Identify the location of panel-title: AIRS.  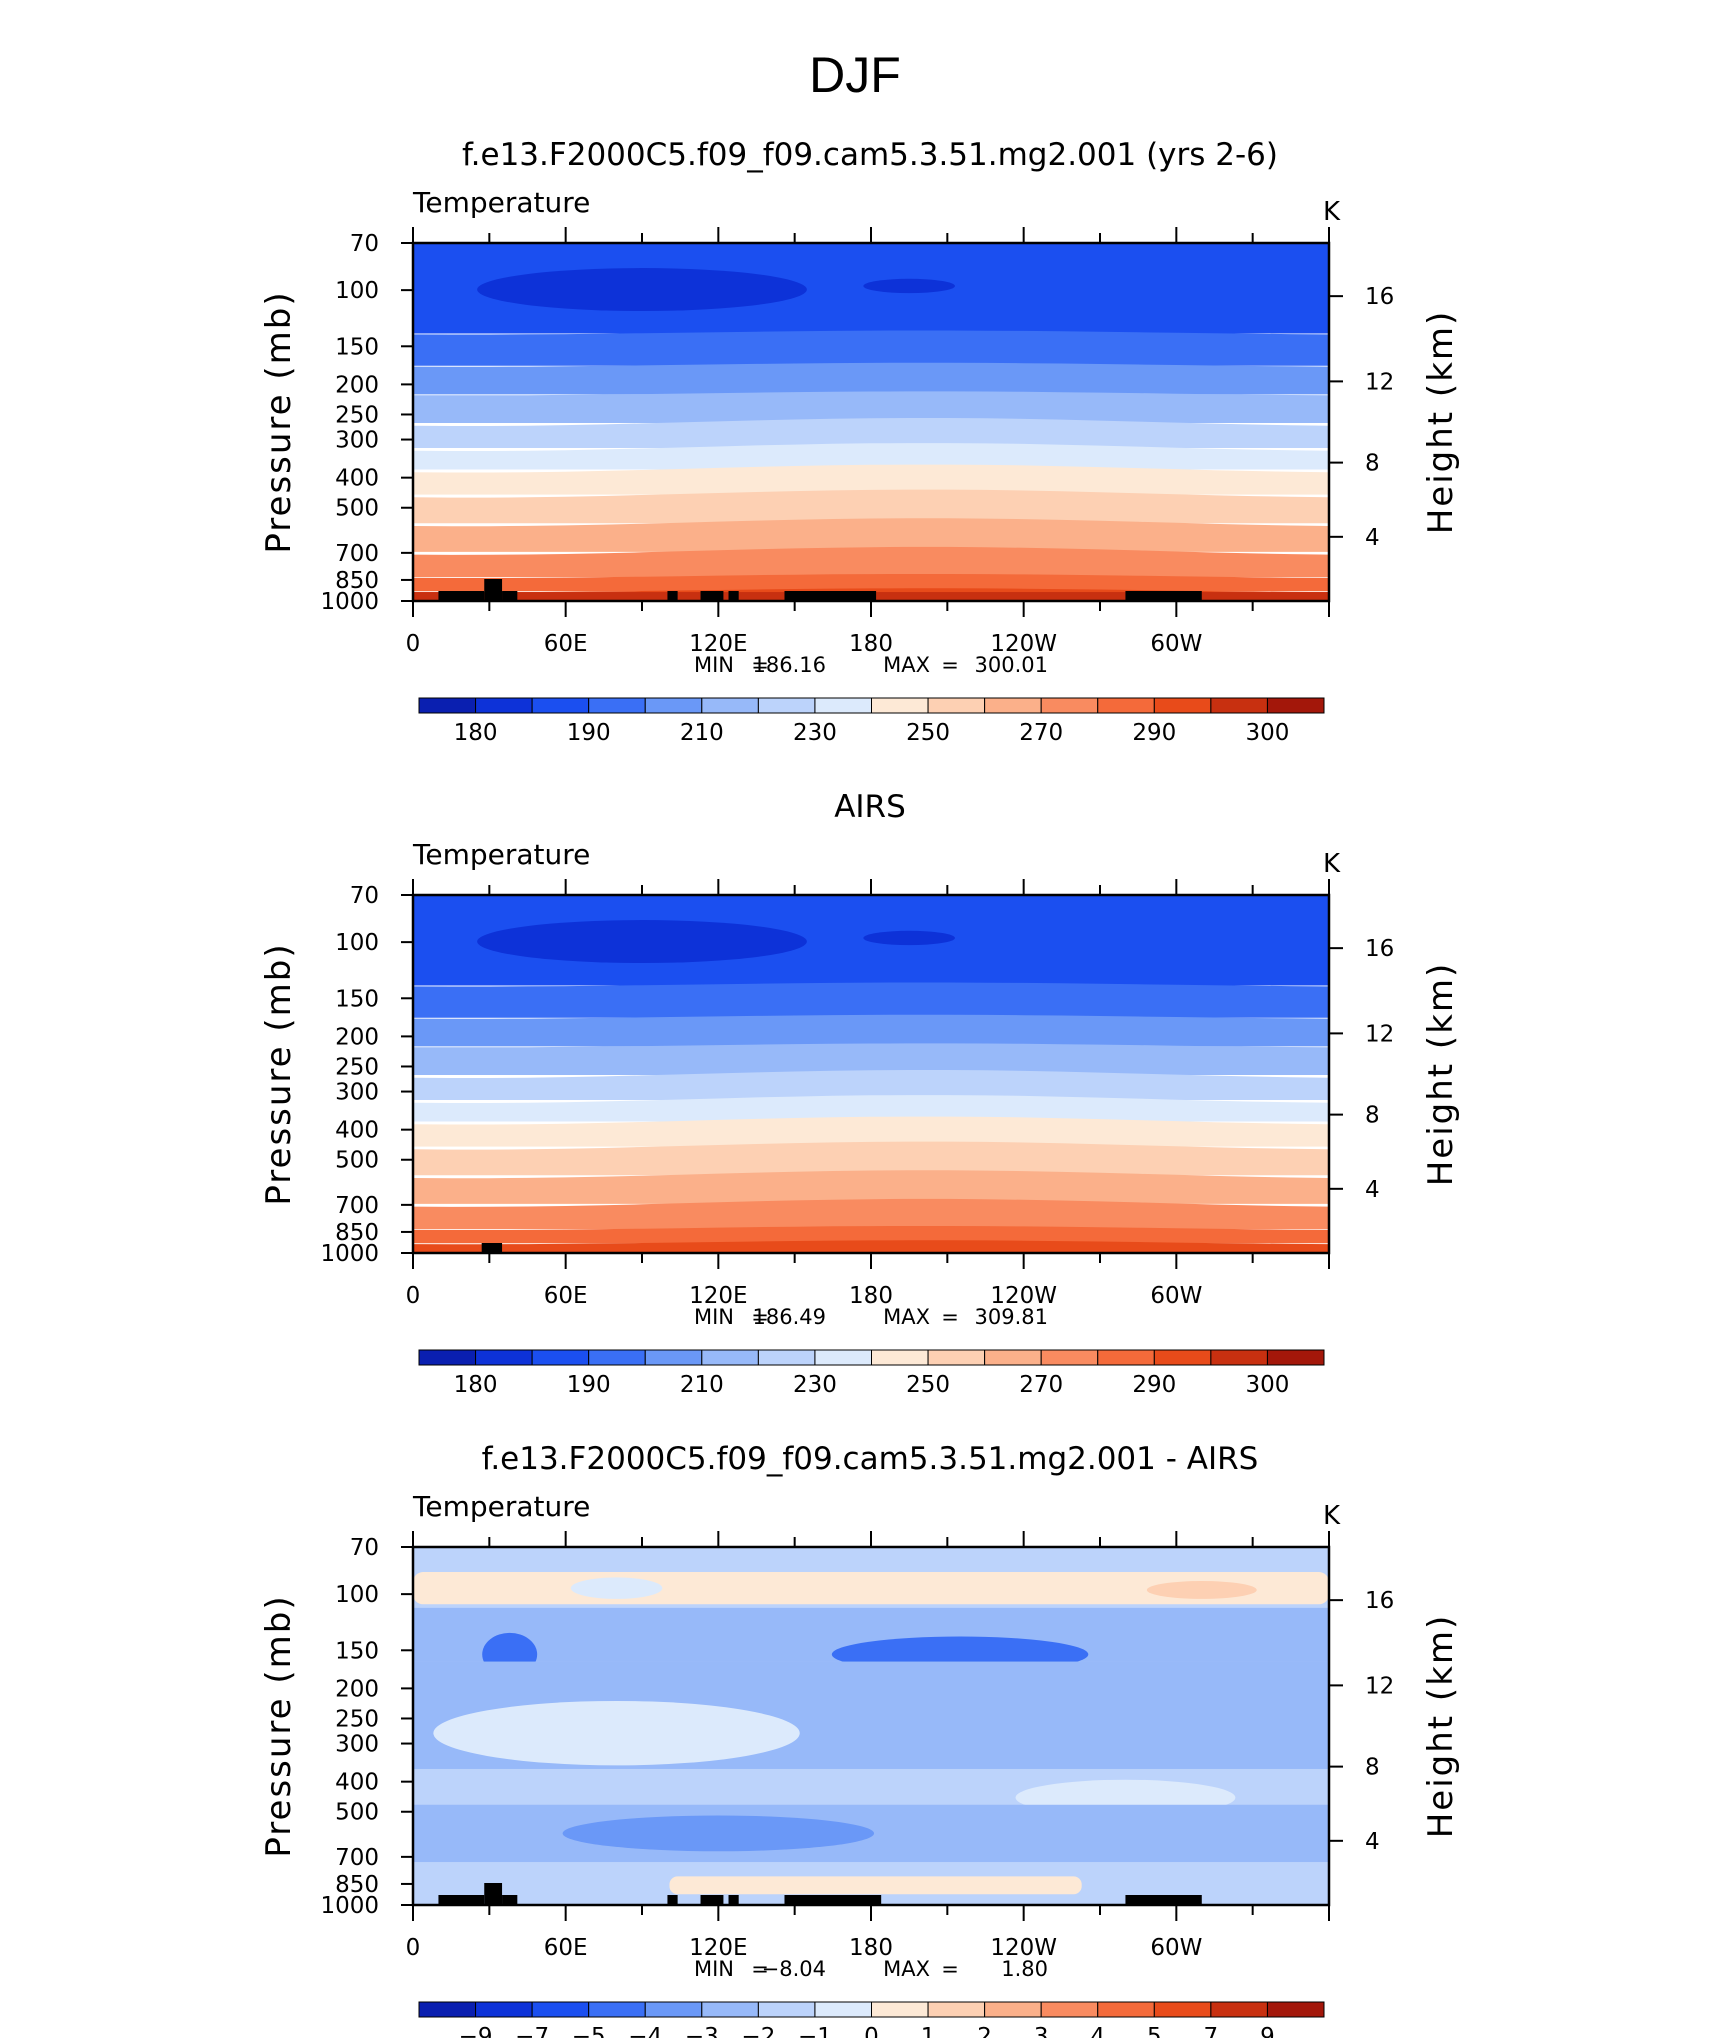
(870, 807).